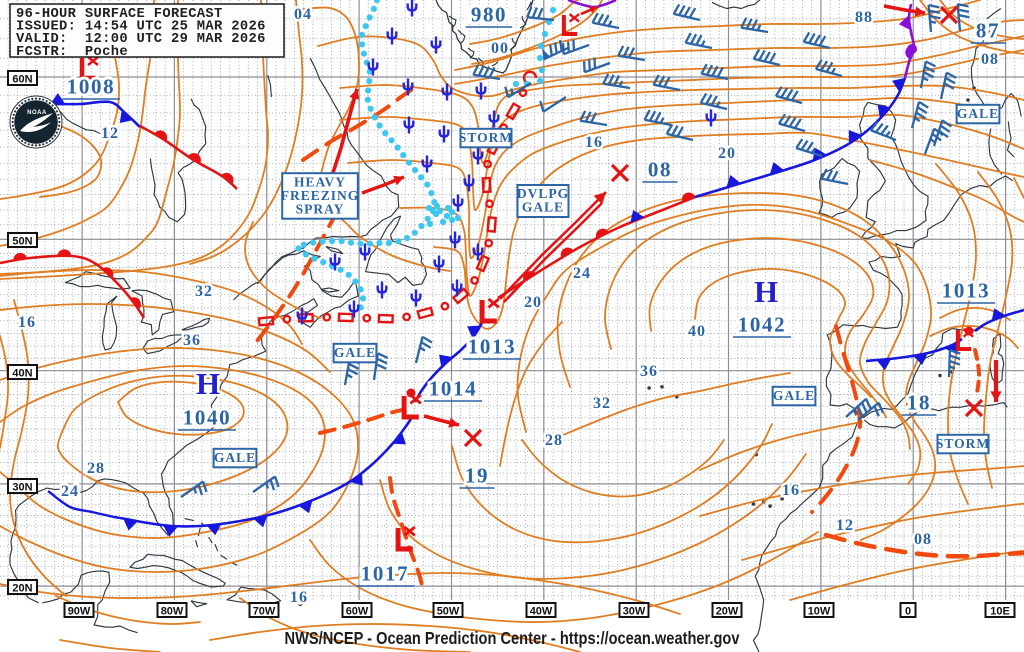 The height and width of the screenshot is (652, 1024). Describe the element at coordinates (908, 612) in the screenshot. I see `svg-text: 0` at that location.